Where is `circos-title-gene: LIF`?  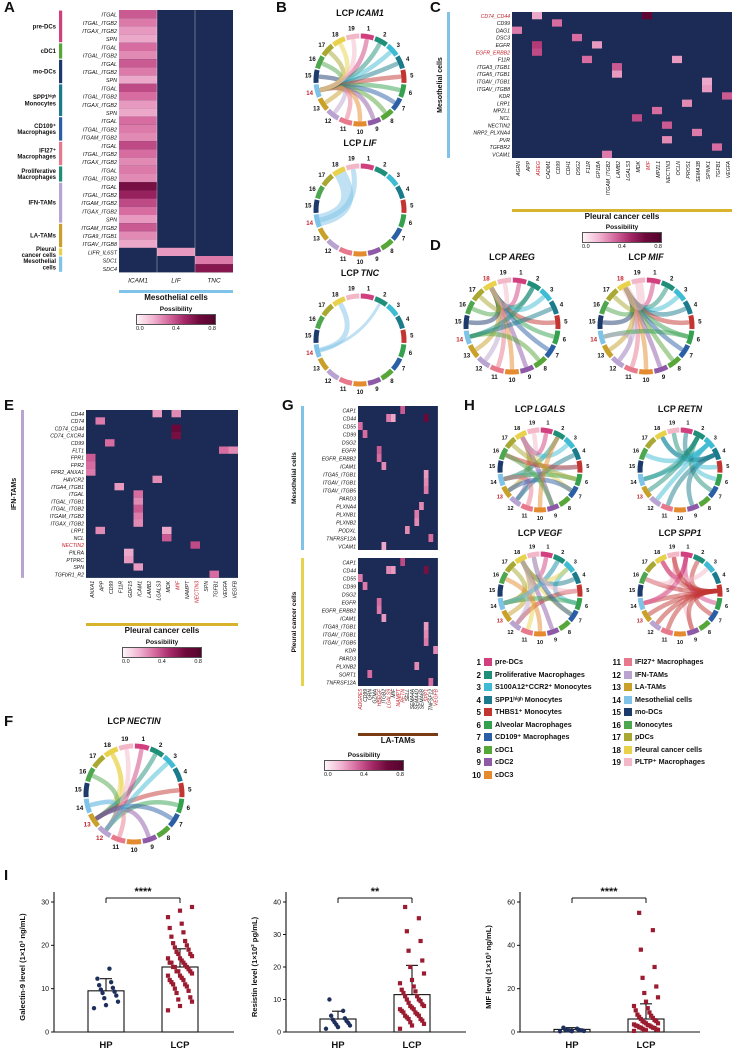
circos-title-gene: LIF is located at coordinates (370, 143).